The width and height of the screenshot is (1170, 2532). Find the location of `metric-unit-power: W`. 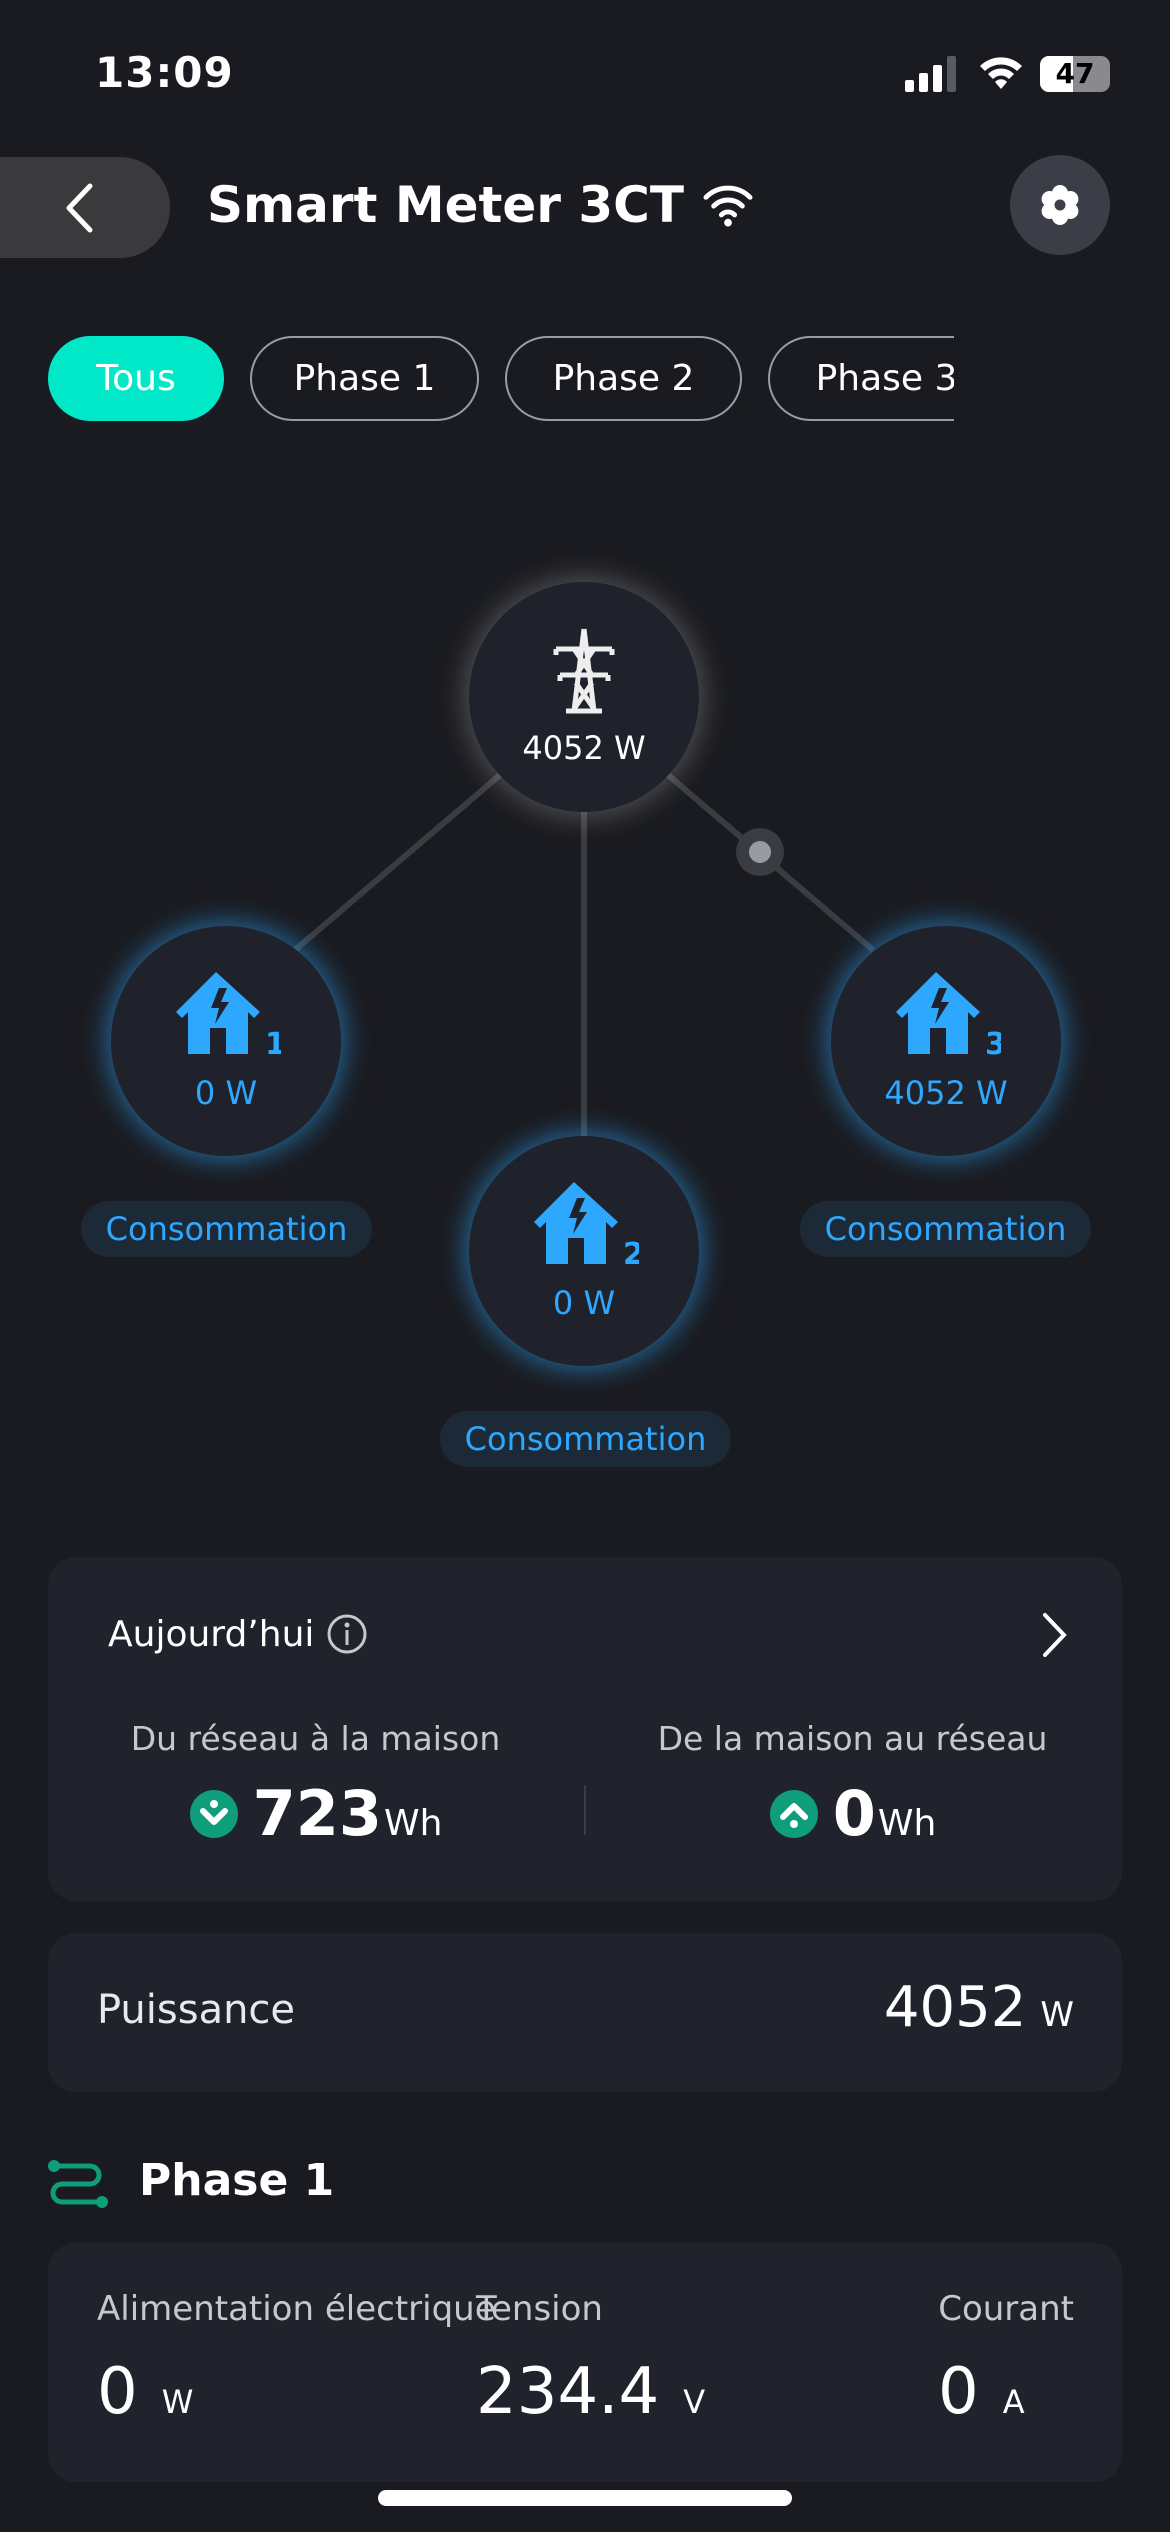

metric-unit-power: W is located at coordinates (177, 2402).